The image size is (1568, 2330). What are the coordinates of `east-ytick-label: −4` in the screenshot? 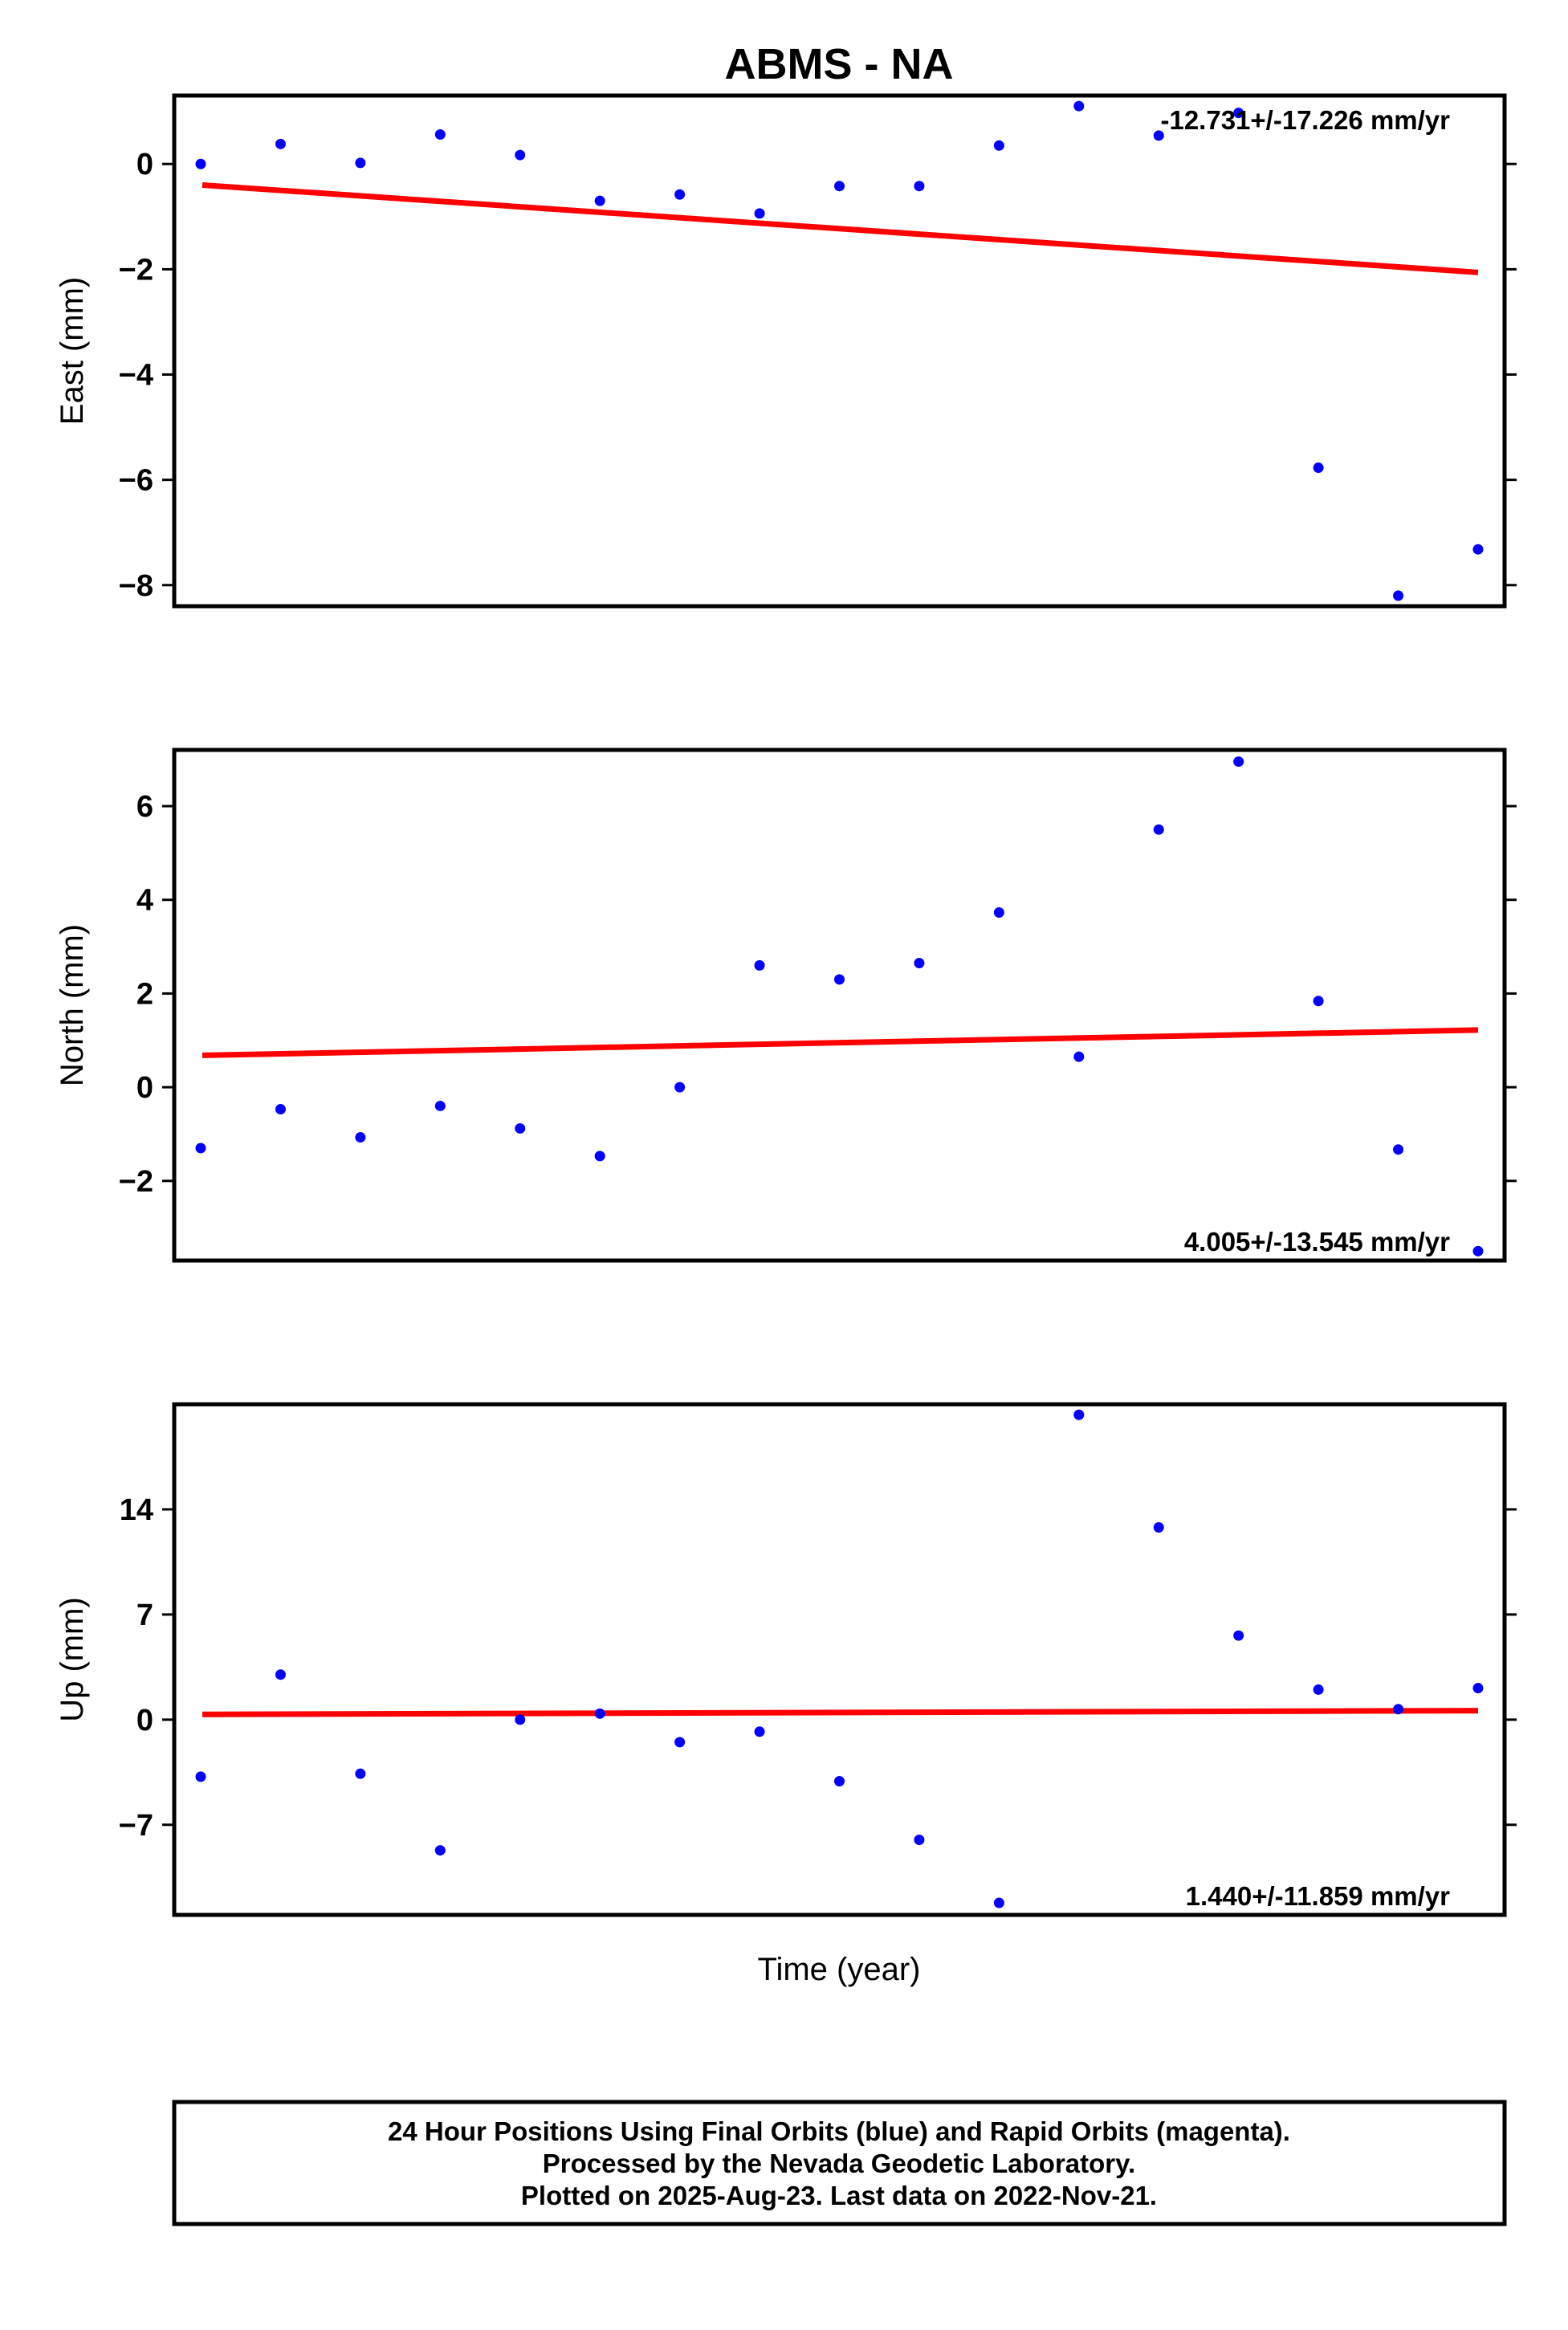 It's located at (136, 376).